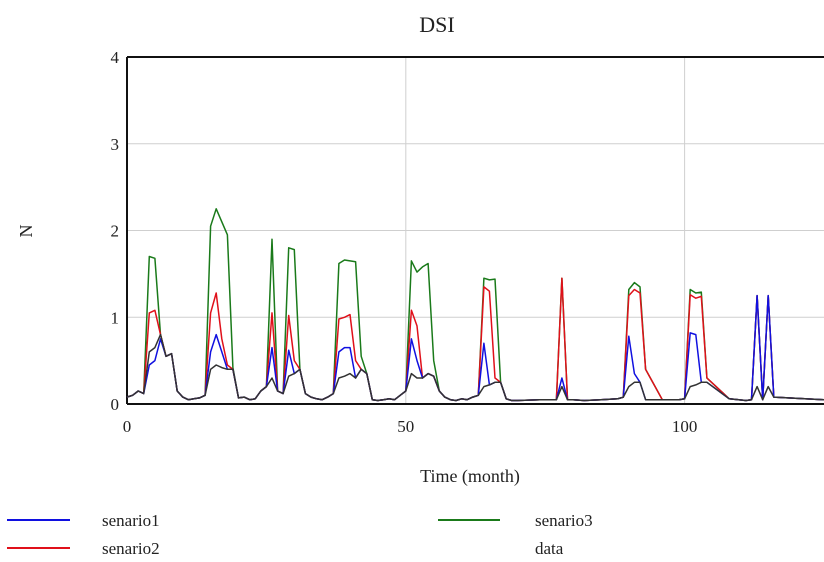  I want to click on chart-title: DSI, so click(436, 24).